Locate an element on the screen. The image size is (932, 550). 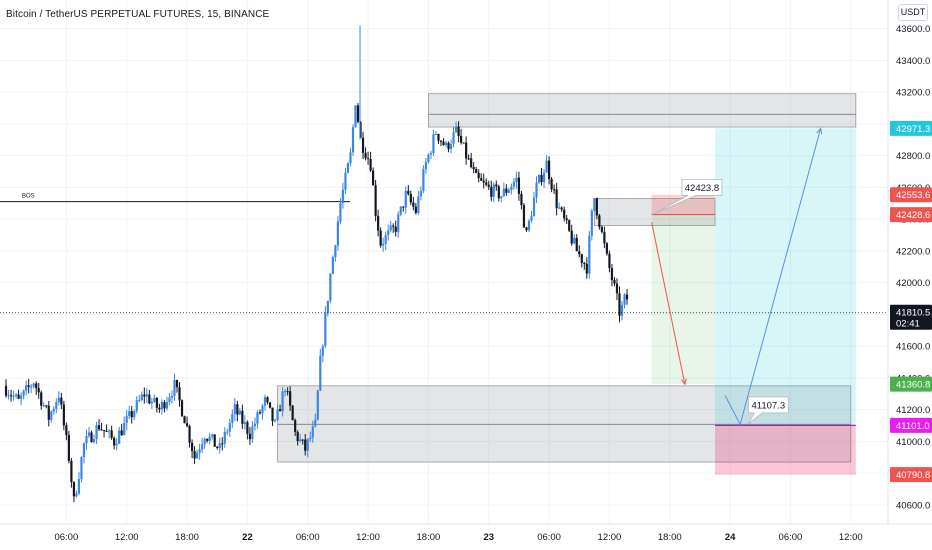
long-projection-arrow-head is located at coordinates (819, 131).